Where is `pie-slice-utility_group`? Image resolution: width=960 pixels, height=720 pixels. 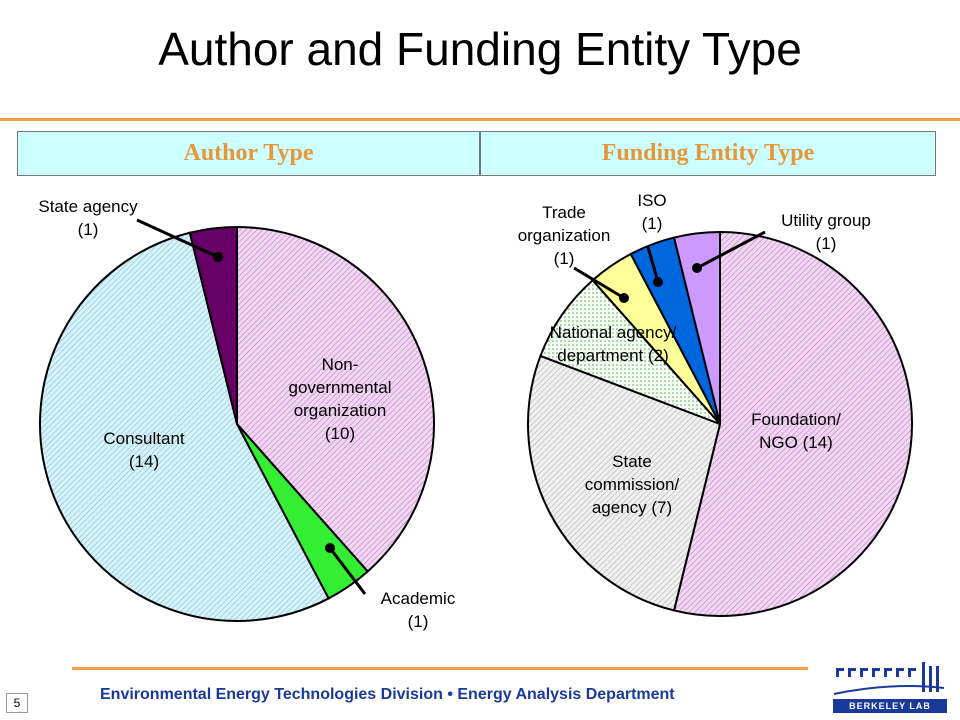
pie-slice-utility_group is located at coordinates (696, 327).